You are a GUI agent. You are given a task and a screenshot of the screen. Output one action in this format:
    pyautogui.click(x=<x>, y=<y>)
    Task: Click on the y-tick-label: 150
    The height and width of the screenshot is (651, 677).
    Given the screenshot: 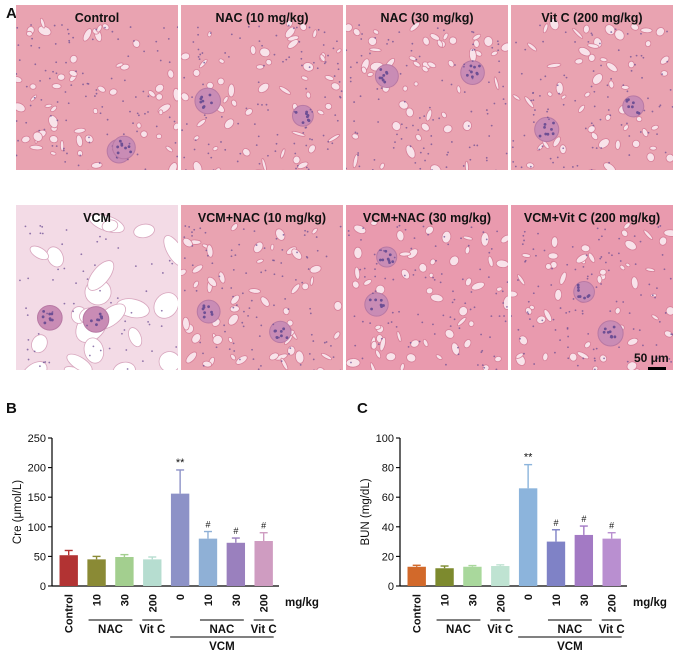 What is the action you would take?
    pyautogui.click(x=37, y=498)
    